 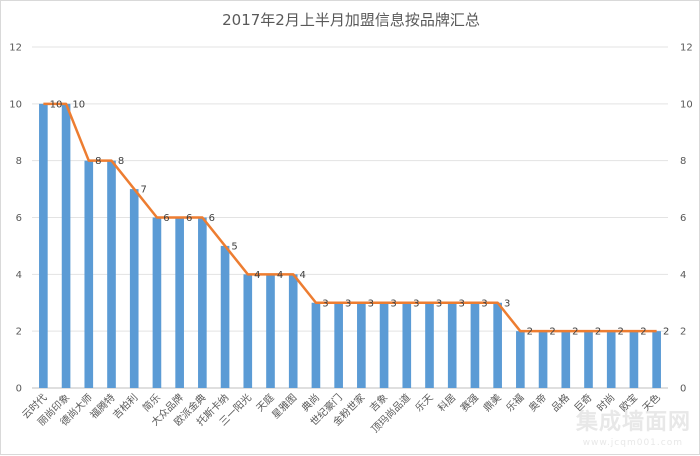 What do you see at coordinates (351, 20) in the screenshot?
I see `chart-title: 2017年2月上半月加盟信息按品牌汇总` at bounding box center [351, 20].